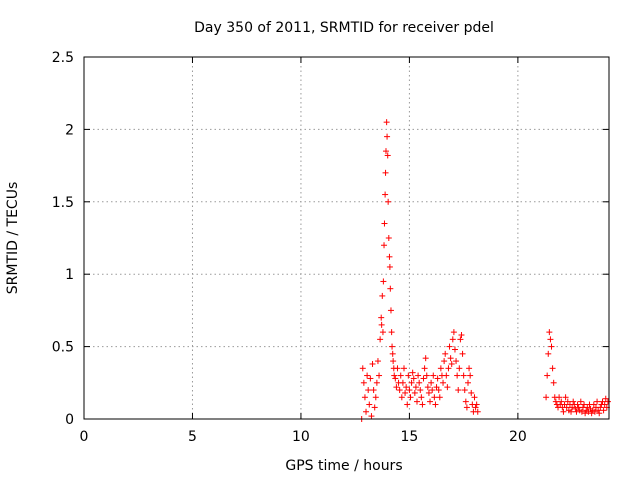 The height and width of the screenshot is (480, 640). What do you see at coordinates (63, 348) in the screenshot?
I see `y-tick-label: 0.5` at bounding box center [63, 348].